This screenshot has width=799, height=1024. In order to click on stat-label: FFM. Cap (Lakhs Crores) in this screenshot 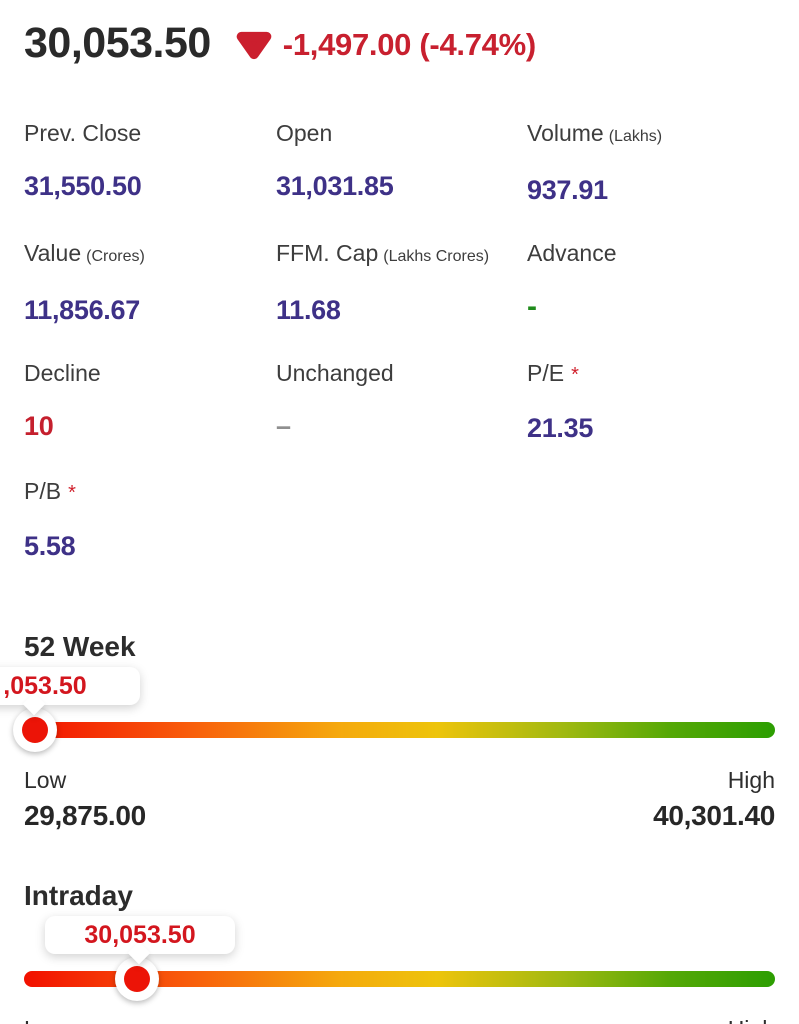, I will do `click(383, 253)`.